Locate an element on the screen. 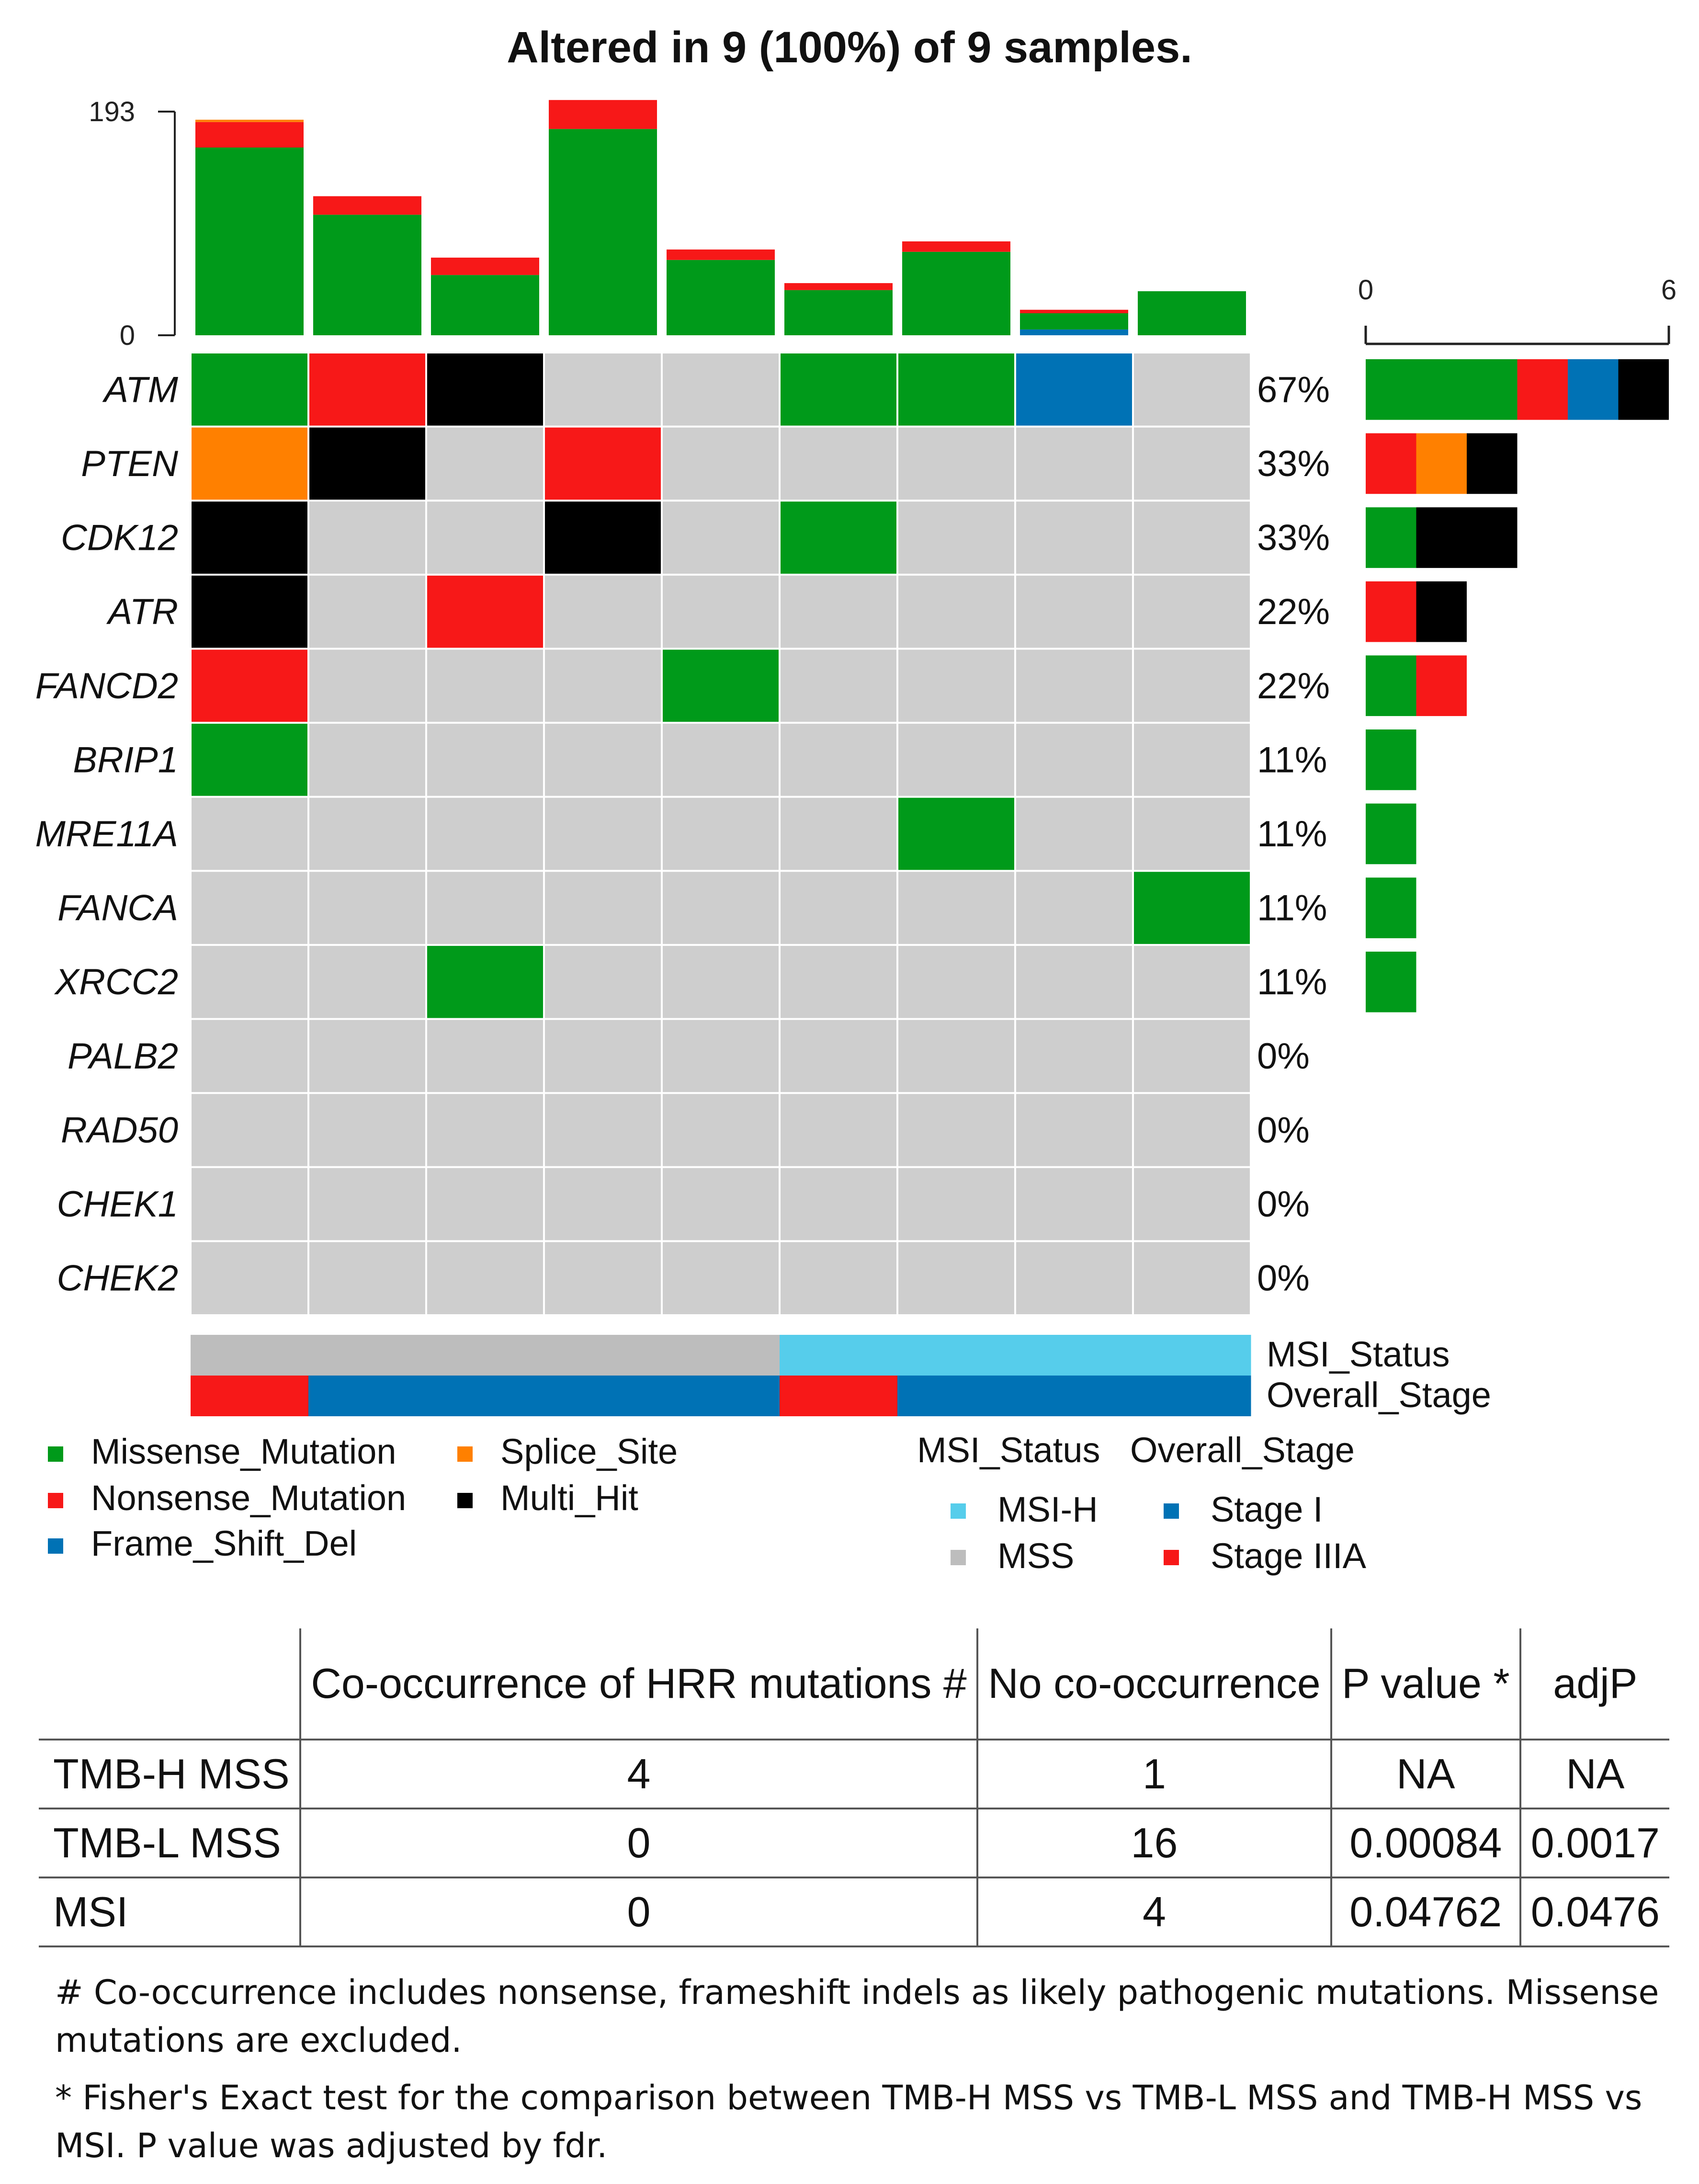 This screenshot has height=2184, width=1699. legend-label: Frame_Shift_Del is located at coordinates (224, 1544).